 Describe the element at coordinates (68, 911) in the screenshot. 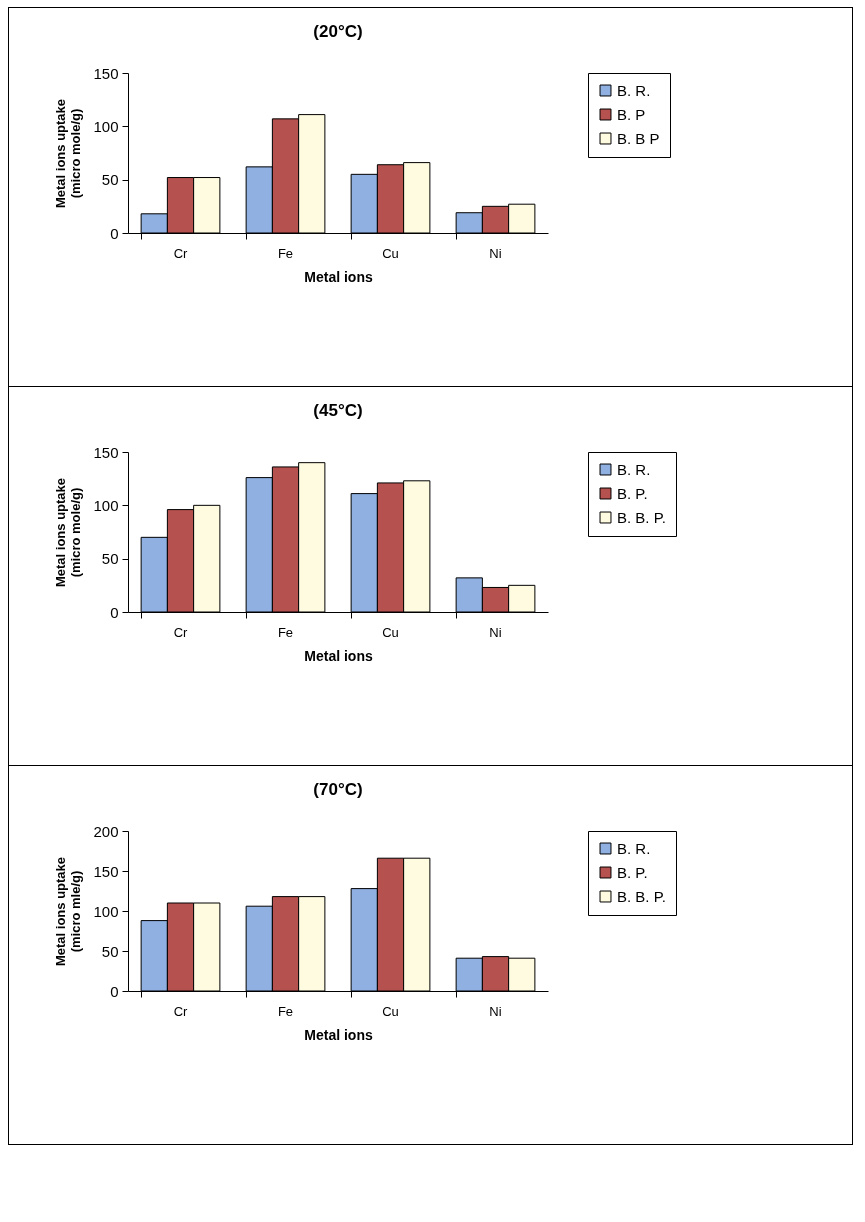

I see `y-axis-title: Metal ions uptake (micro mle/g)` at that location.